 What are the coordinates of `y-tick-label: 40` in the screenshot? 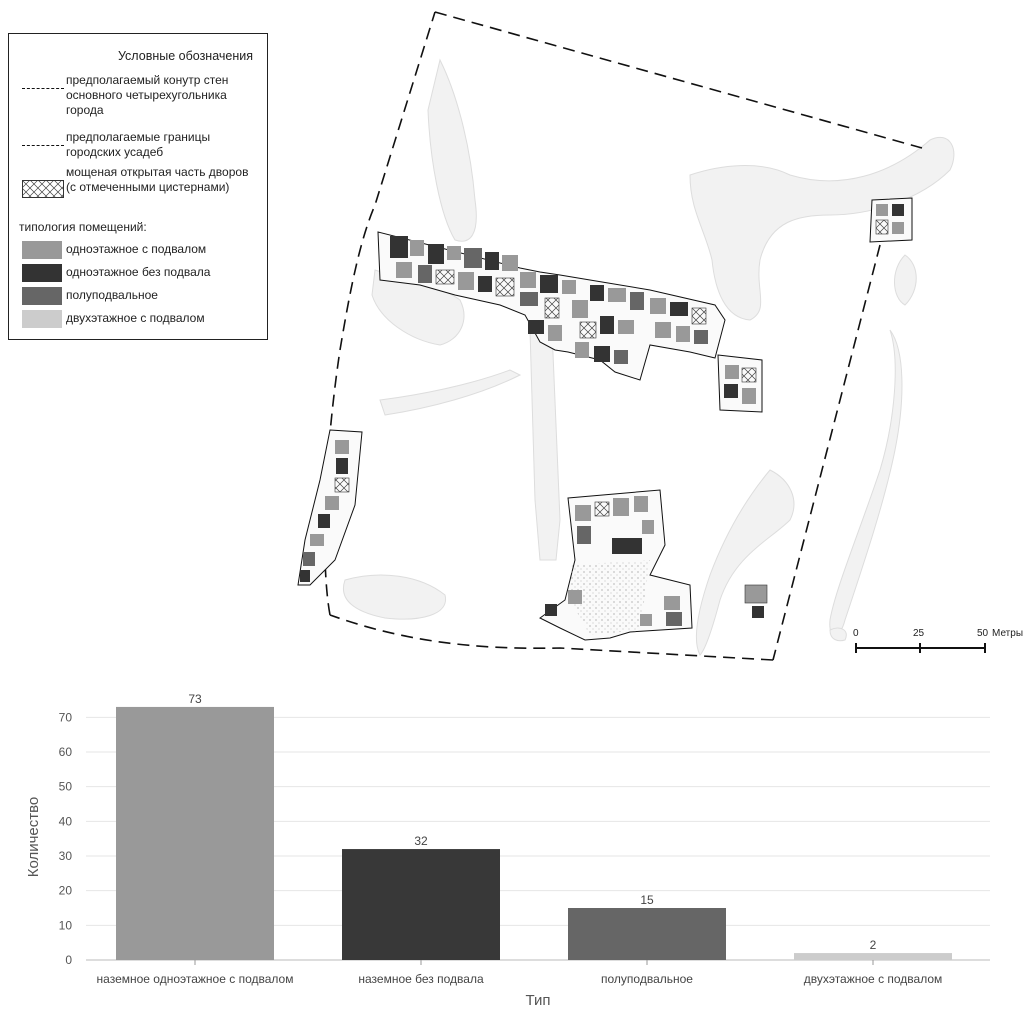 It's located at (66, 821).